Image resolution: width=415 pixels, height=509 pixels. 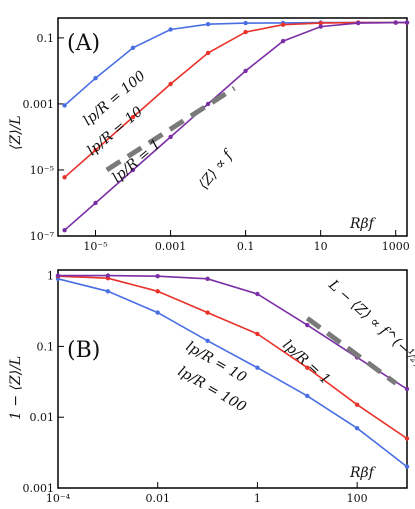 What do you see at coordinates (363, 224) in the screenshot?
I see `panel-a-xlabel: Rβf` at bounding box center [363, 224].